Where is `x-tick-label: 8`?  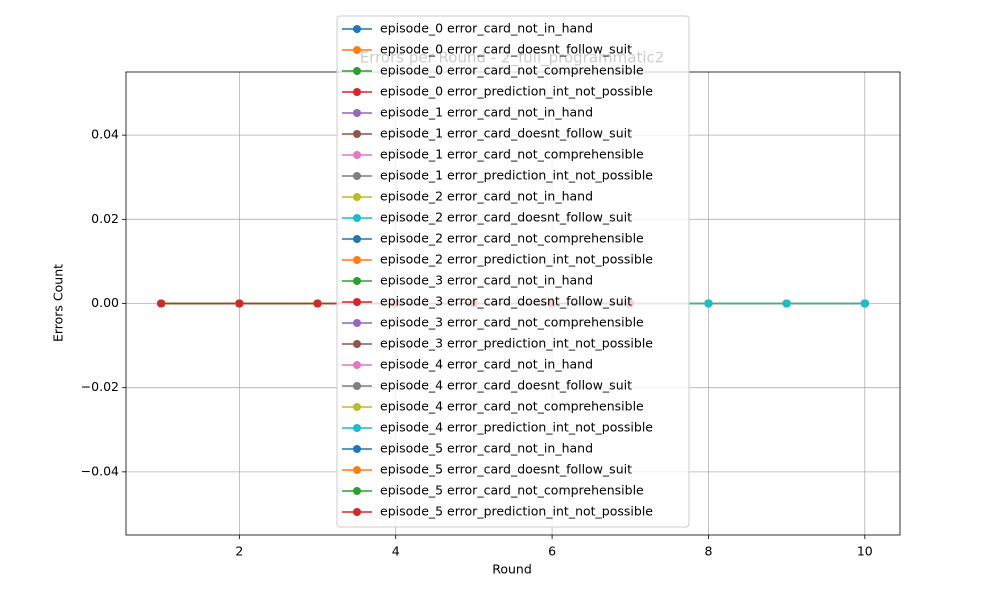
x-tick-label: 8 is located at coordinates (708, 551).